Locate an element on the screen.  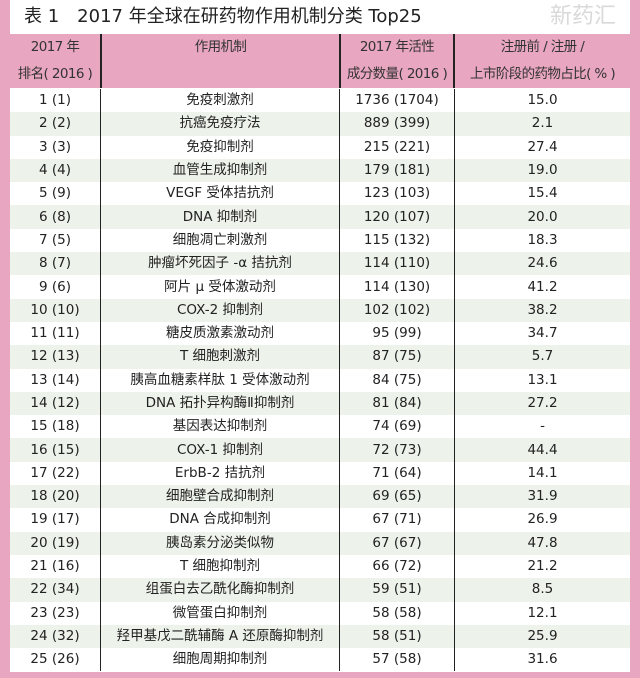
rank-cell: 25 (26) is located at coordinates (55, 659).